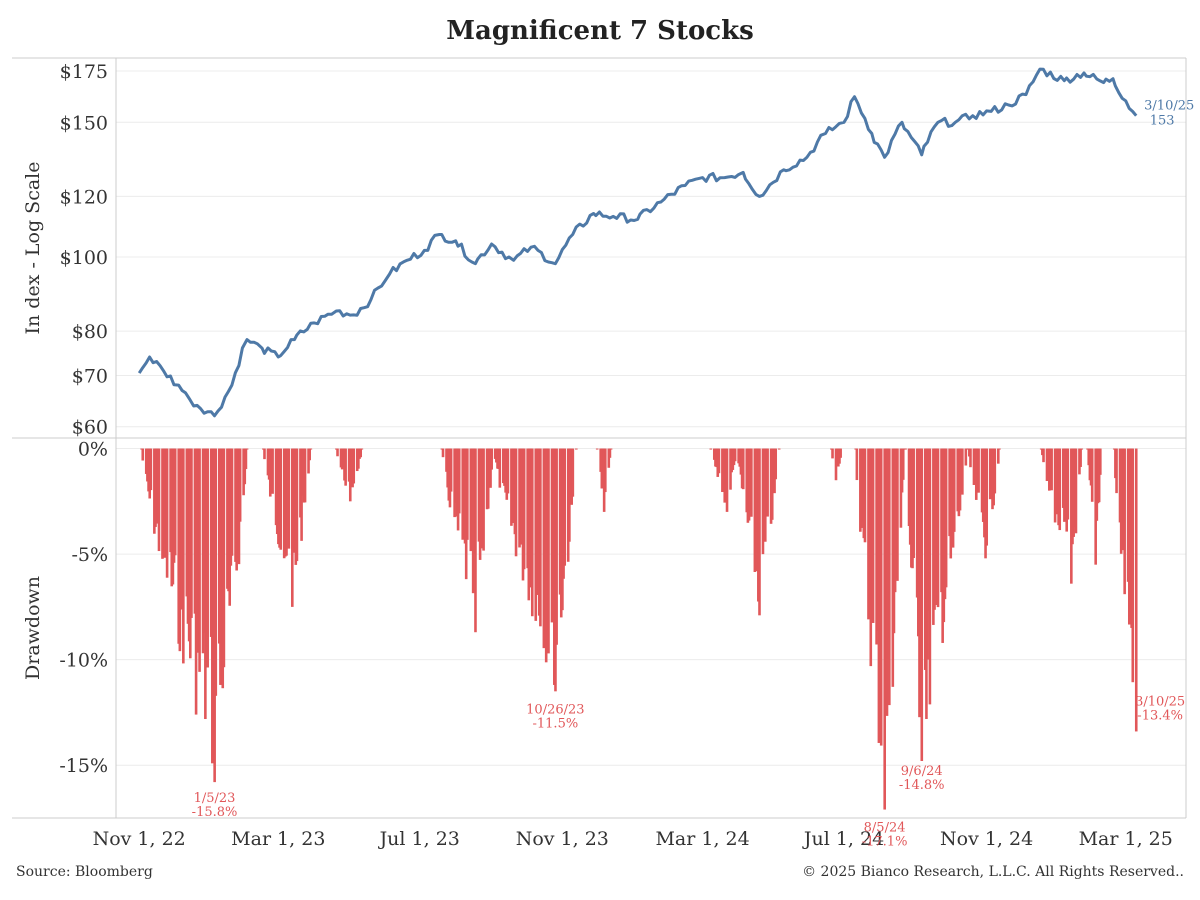 Image resolution: width=1200 pixels, height=900 pixels. What do you see at coordinates (215, 798) in the screenshot?
I see `drawdown-annotation-date: 1/5/23` at bounding box center [215, 798].